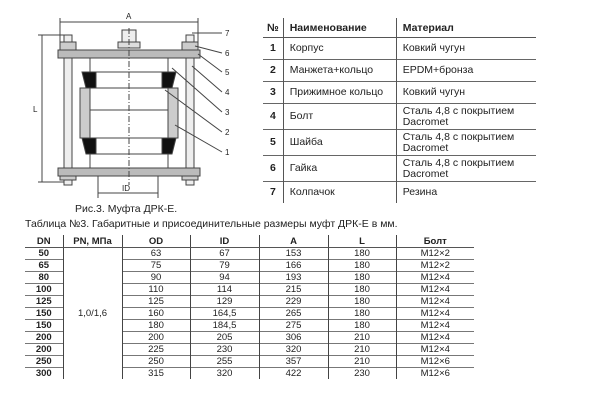 The height and width of the screenshot is (407, 600). I want to click on header-no: №, so click(273, 28).